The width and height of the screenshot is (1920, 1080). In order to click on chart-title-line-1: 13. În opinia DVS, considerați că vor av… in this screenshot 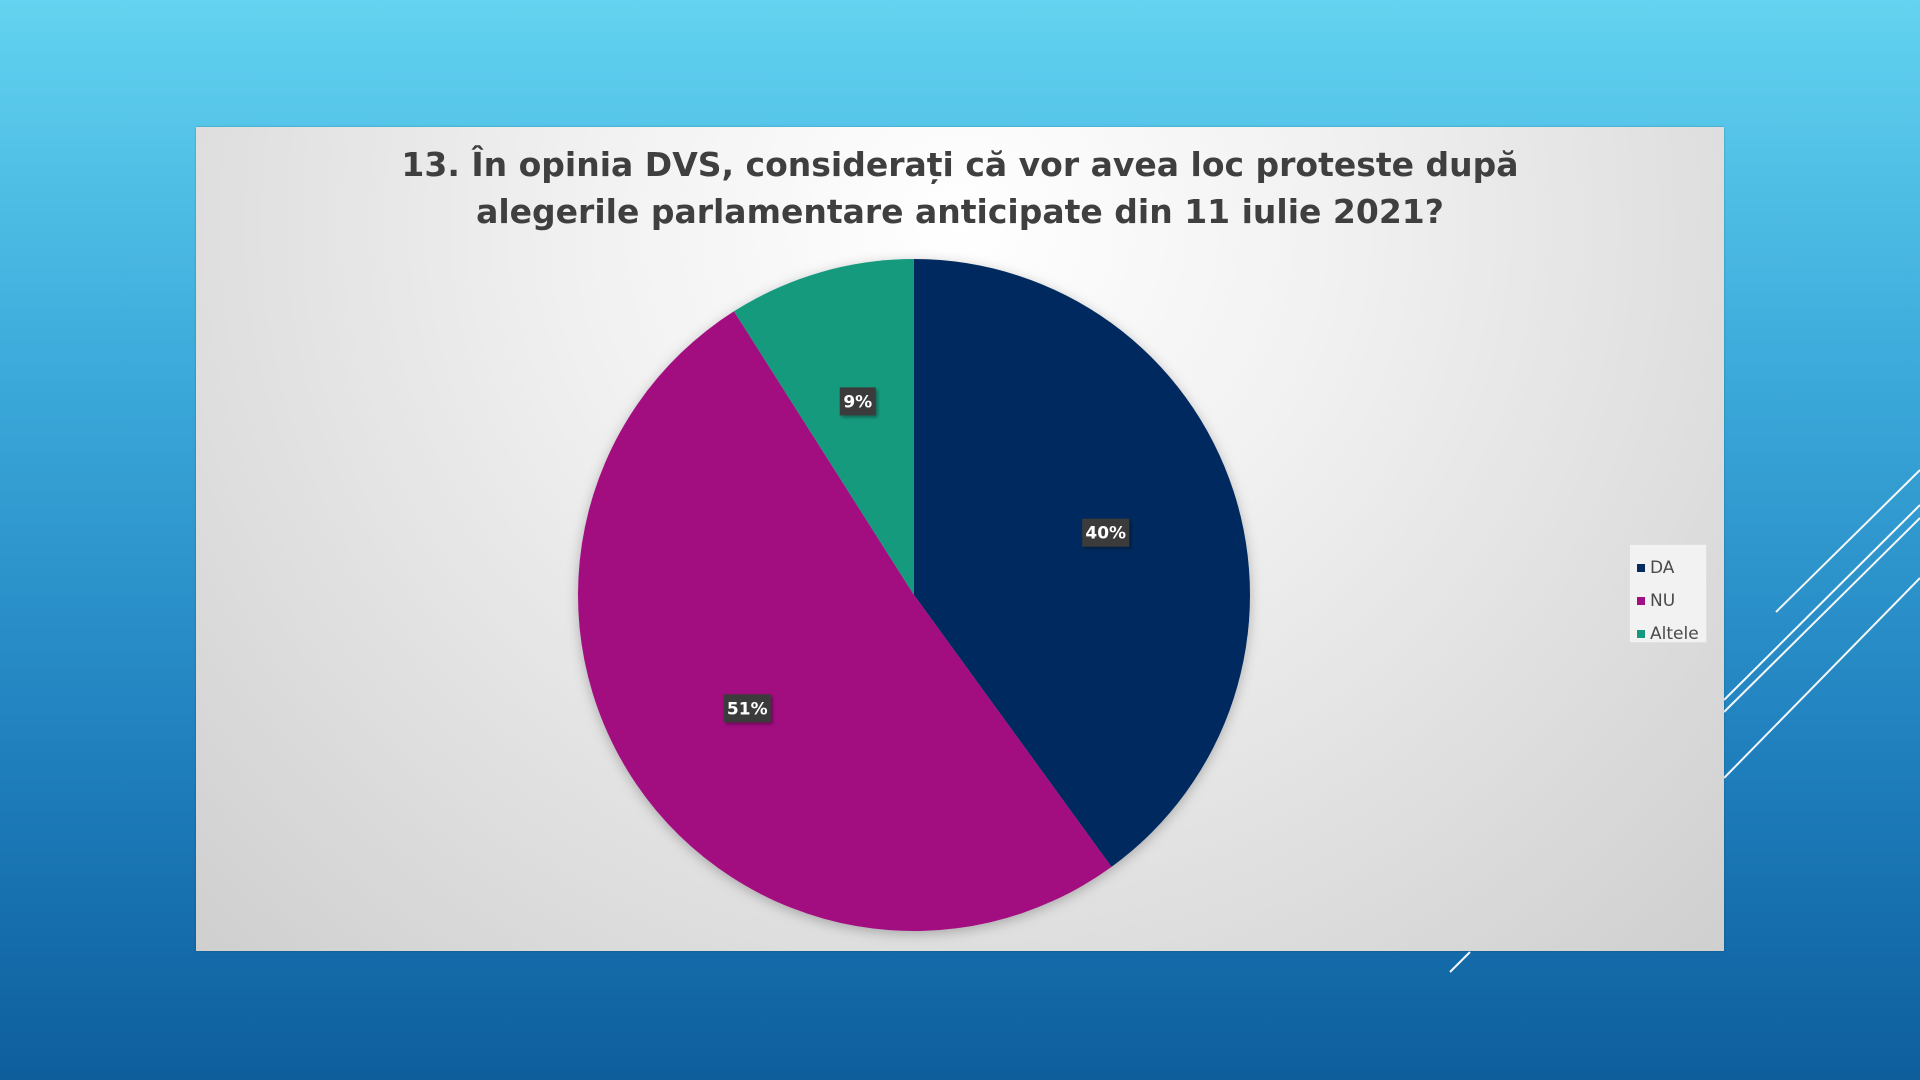, I will do `click(960, 164)`.